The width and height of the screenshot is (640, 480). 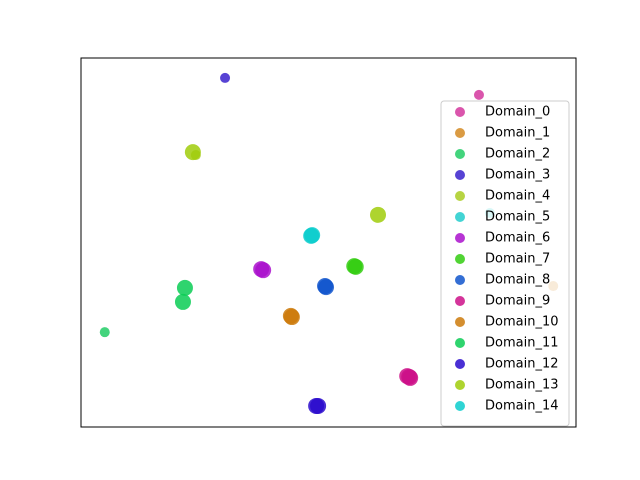 What do you see at coordinates (517, 133) in the screenshot?
I see `legend-label: Domain_1` at bounding box center [517, 133].